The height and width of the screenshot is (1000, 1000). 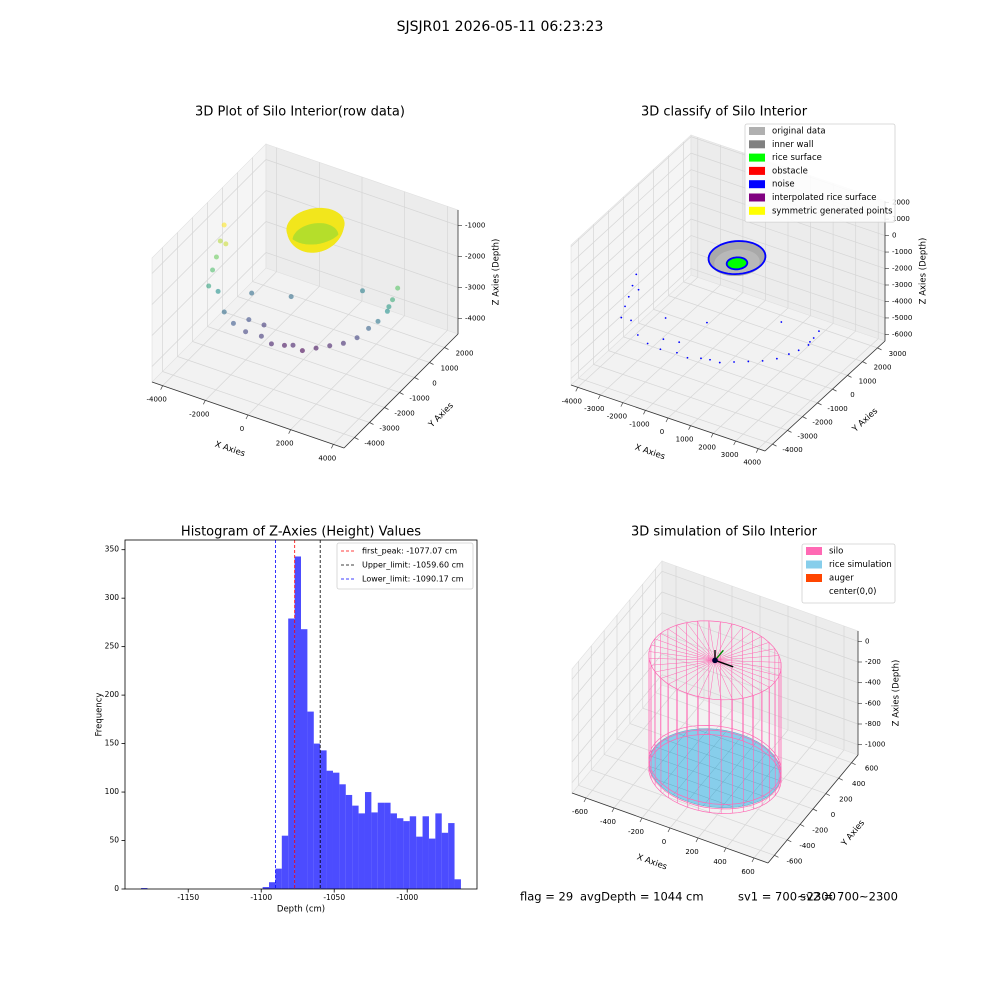 I want to click on x-tick-label: -1000, so click(x=639, y=424).